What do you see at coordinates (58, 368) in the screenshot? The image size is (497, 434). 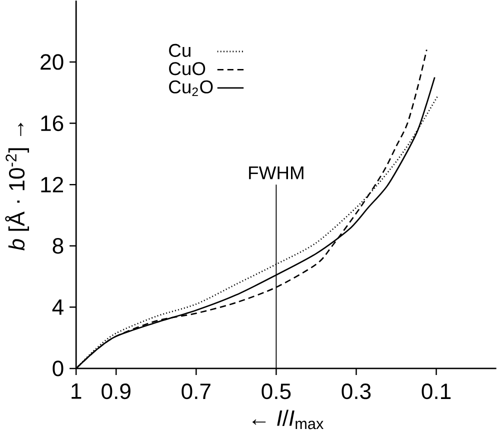 I see `y-tick-label: 0` at bounding box center [58, 368].